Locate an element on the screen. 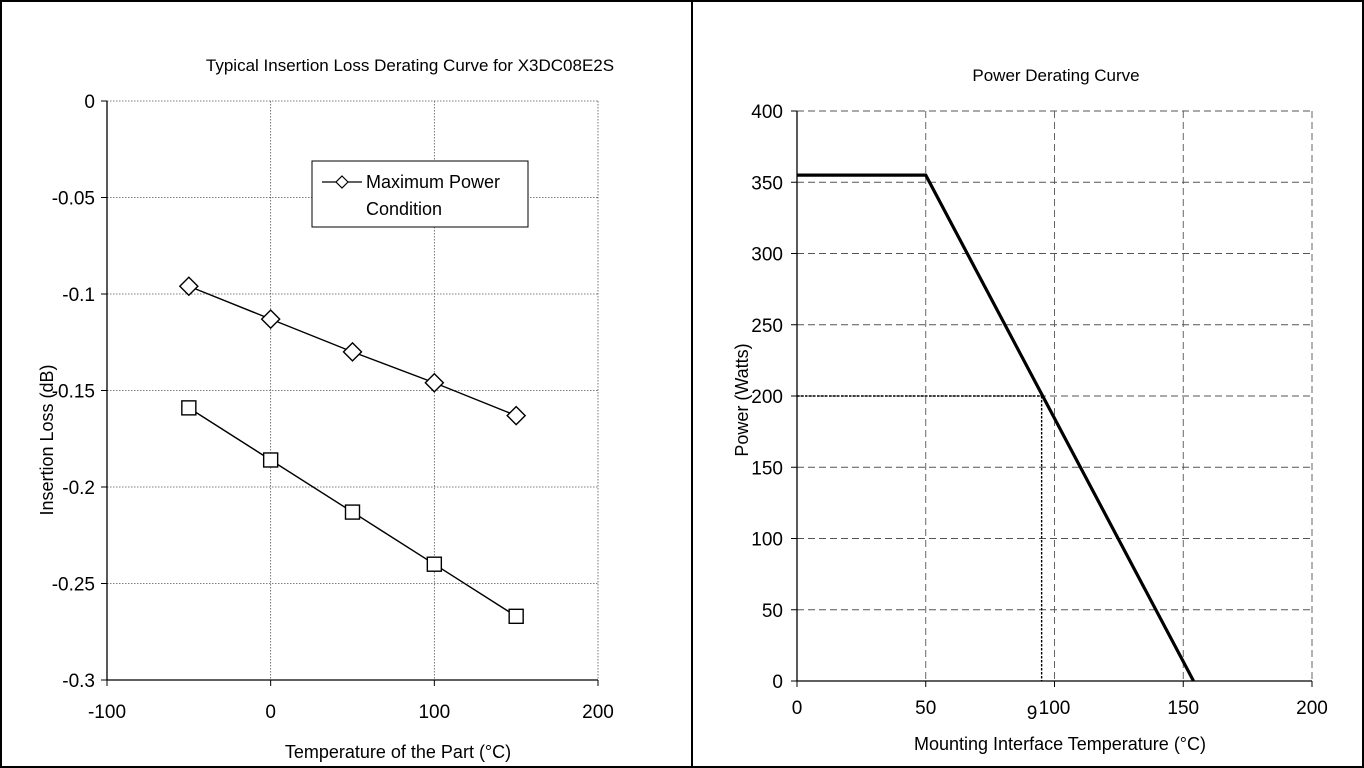  pd-y-tick-label: 150 is located at coordinates (767, 468).